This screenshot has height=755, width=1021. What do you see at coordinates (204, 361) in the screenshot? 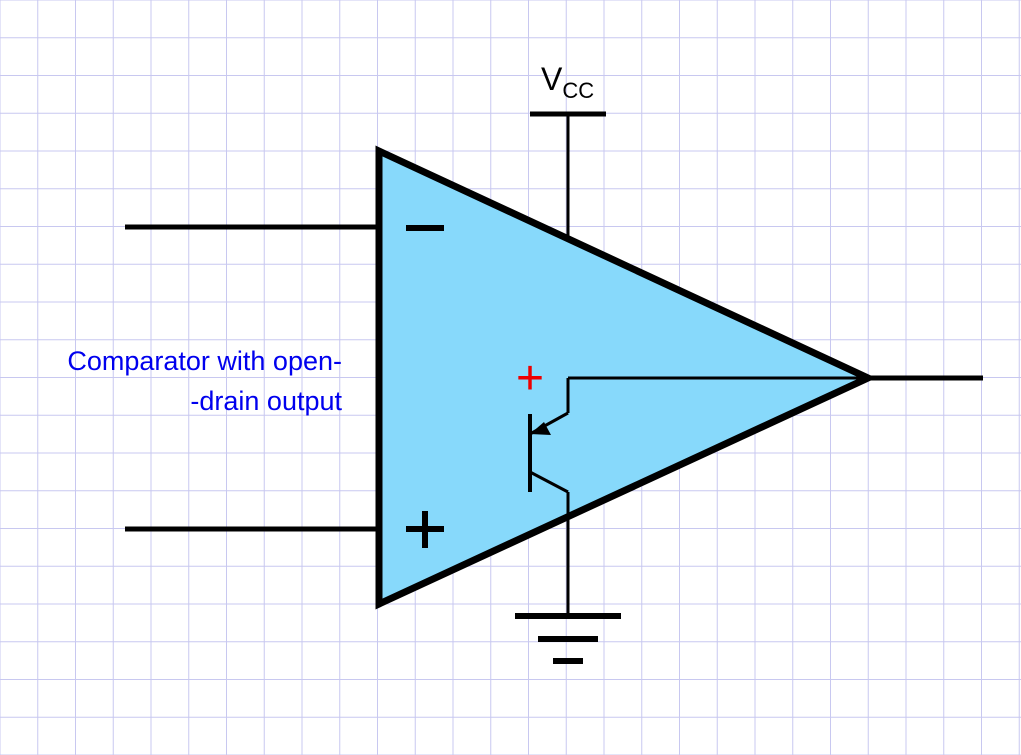
I see `caption-line-1: Comparator with open-` at bounding box center [204, 361].